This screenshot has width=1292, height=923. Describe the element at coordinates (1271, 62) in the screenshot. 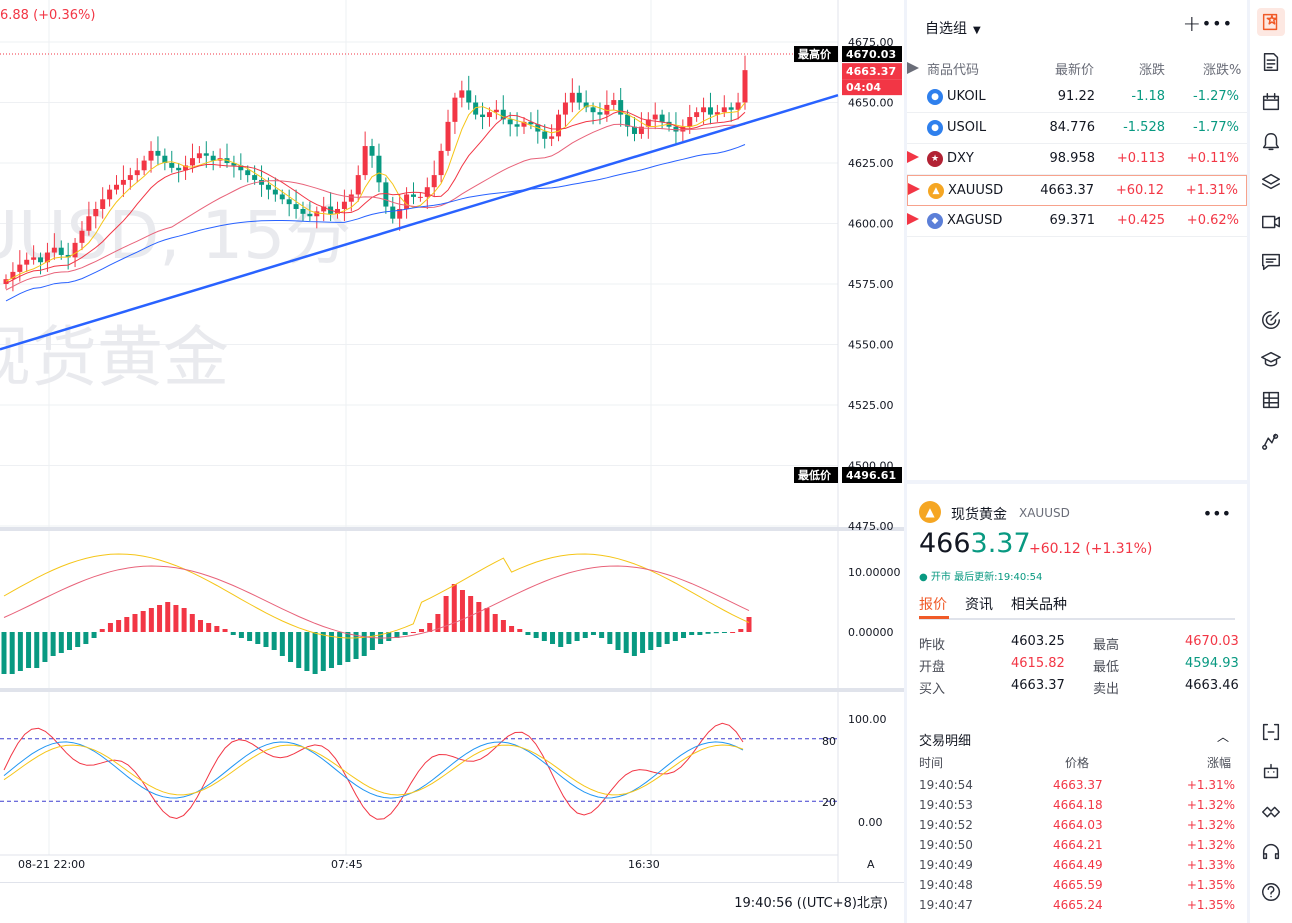

I see `news-button` at that location.